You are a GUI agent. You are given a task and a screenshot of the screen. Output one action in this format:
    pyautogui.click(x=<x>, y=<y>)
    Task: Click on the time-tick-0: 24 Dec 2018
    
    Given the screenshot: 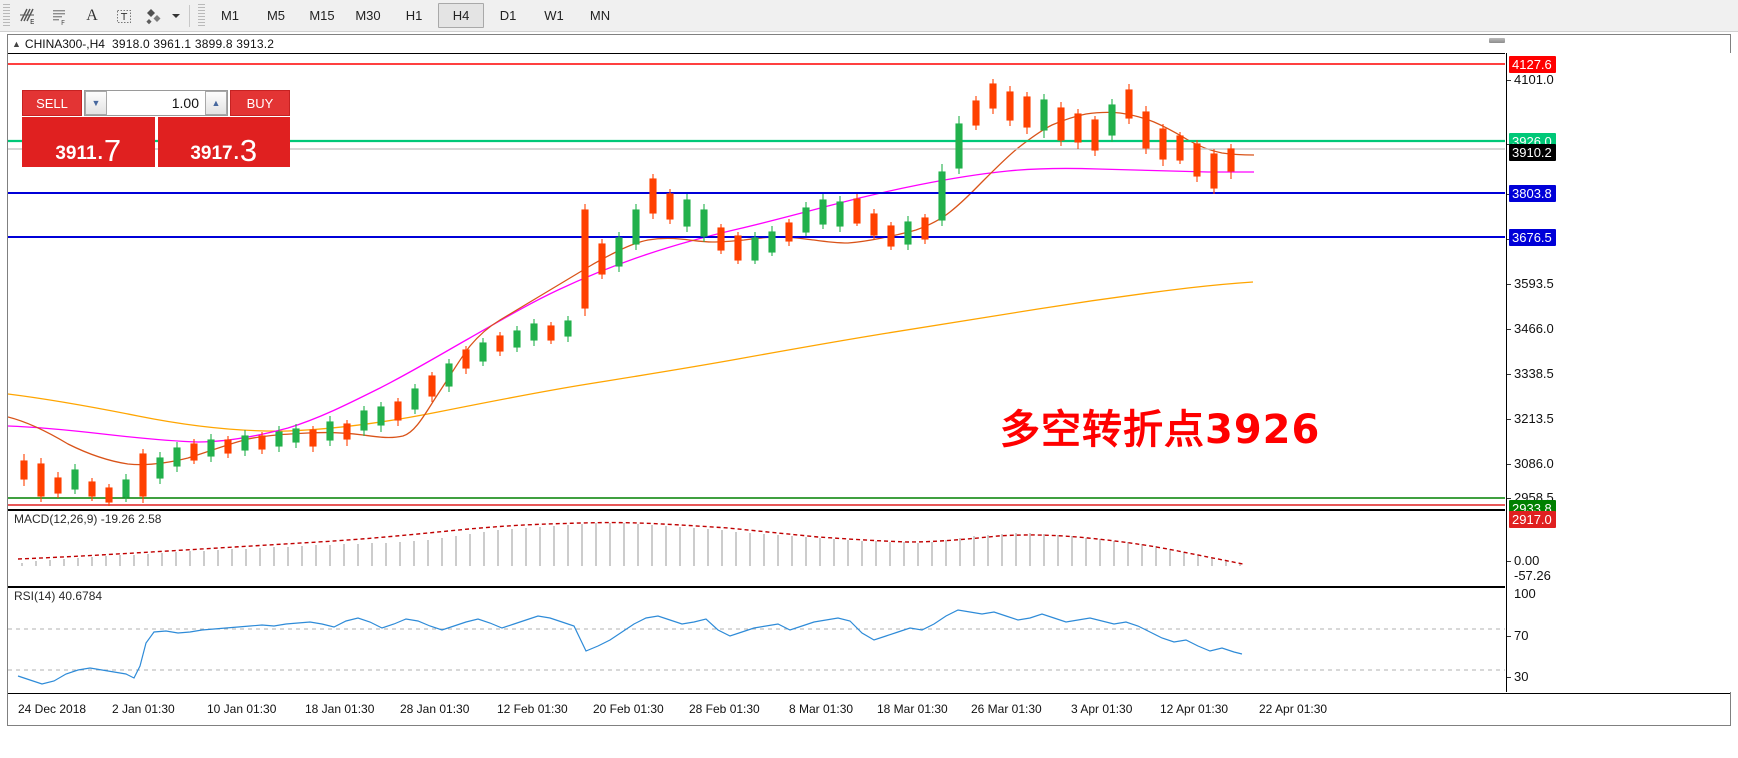 What is the action you would take?
    pyautogui.click(x=52, y=709)
    